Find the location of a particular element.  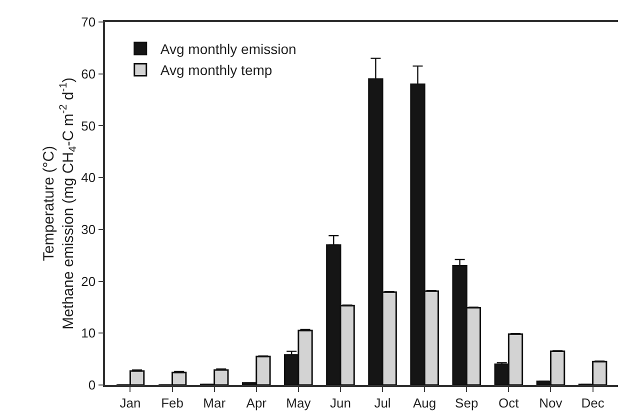

legend-label: Avg monthly emission is located at coordinates (228, 48).